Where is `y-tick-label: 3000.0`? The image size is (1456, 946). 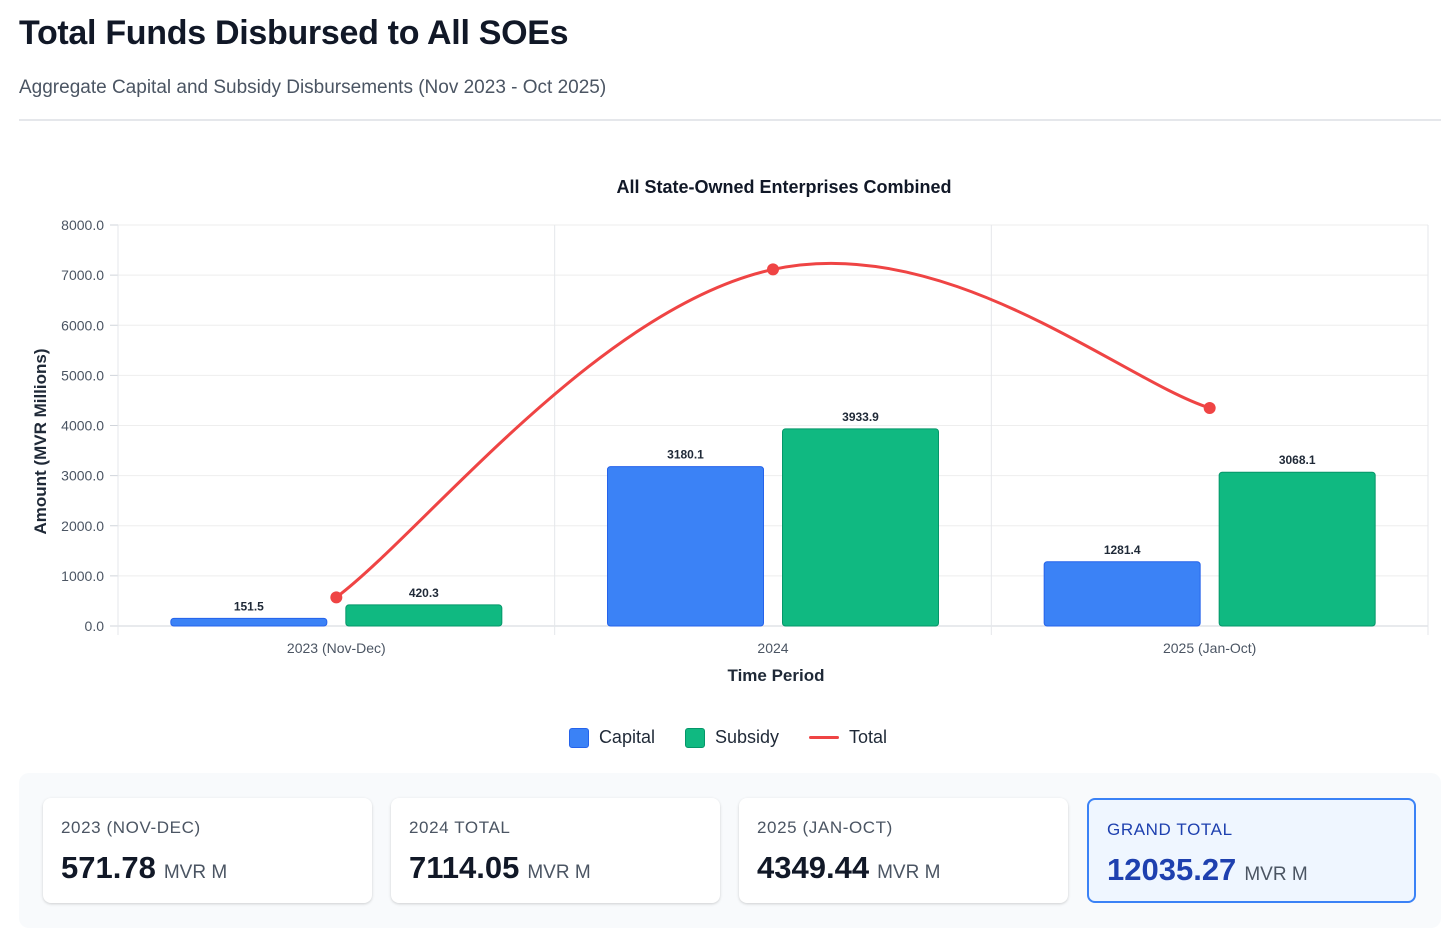 y-tick-label: 3000.0 is located at coordinates (82, 476).